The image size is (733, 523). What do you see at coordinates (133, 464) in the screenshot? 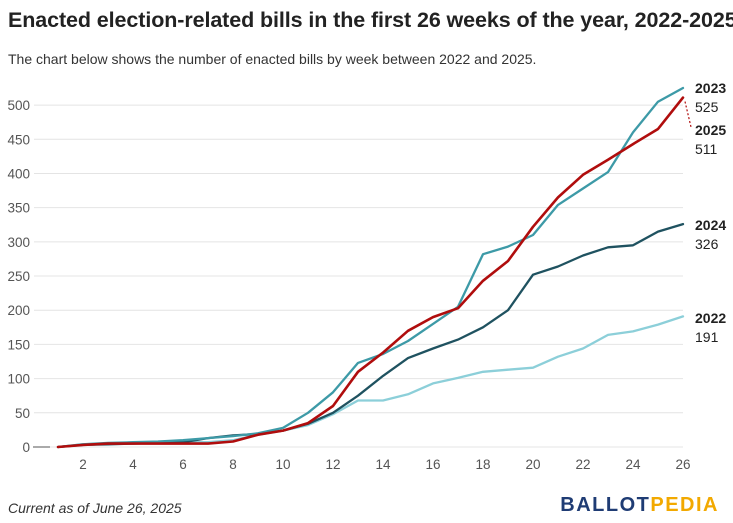
I see `x-tick-label: 4` at bounding box center [133, 464].